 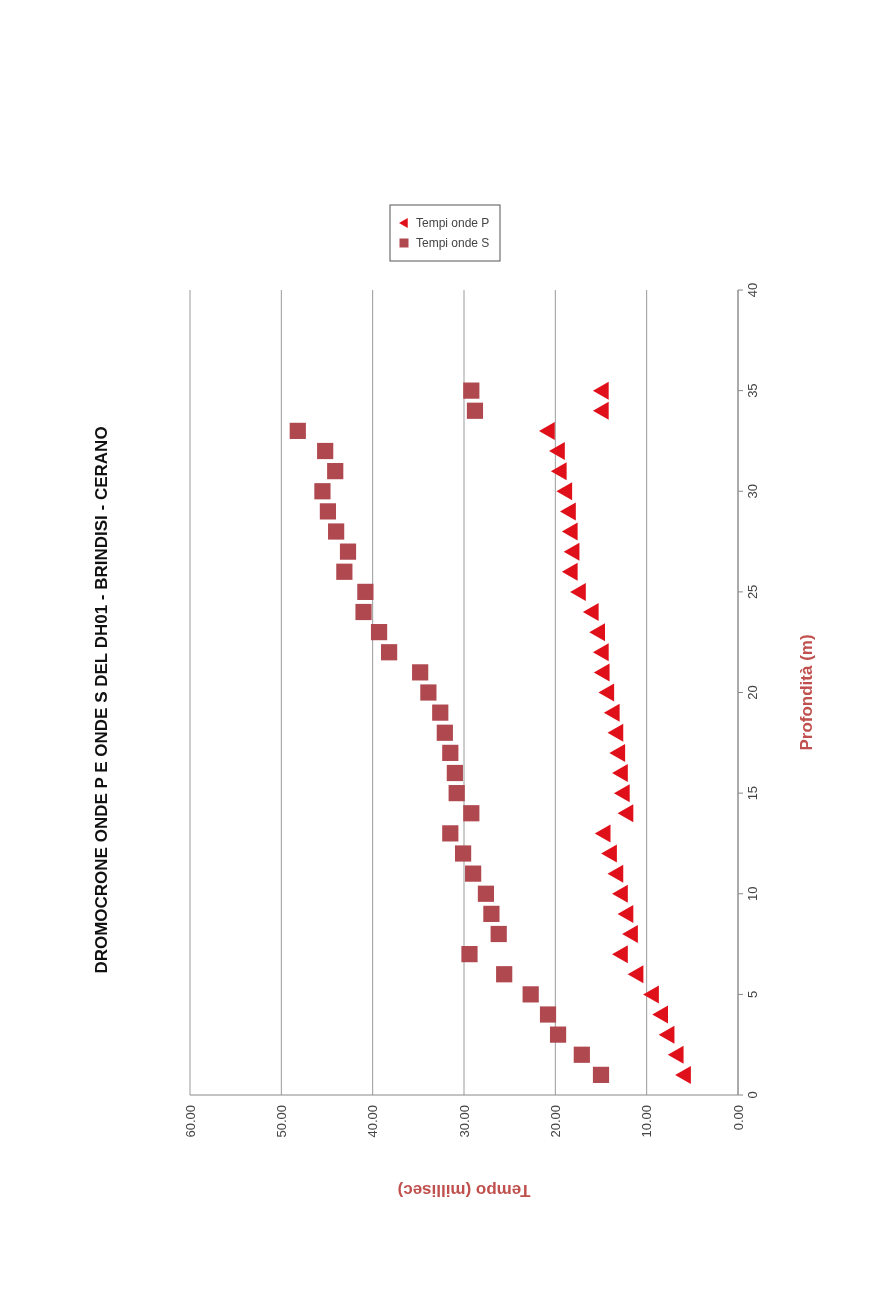 What do you see at coordinates (738, 1118) in the screenshot?
I see `x-tick-label: 0.00` at bounding box center [738, 1118].